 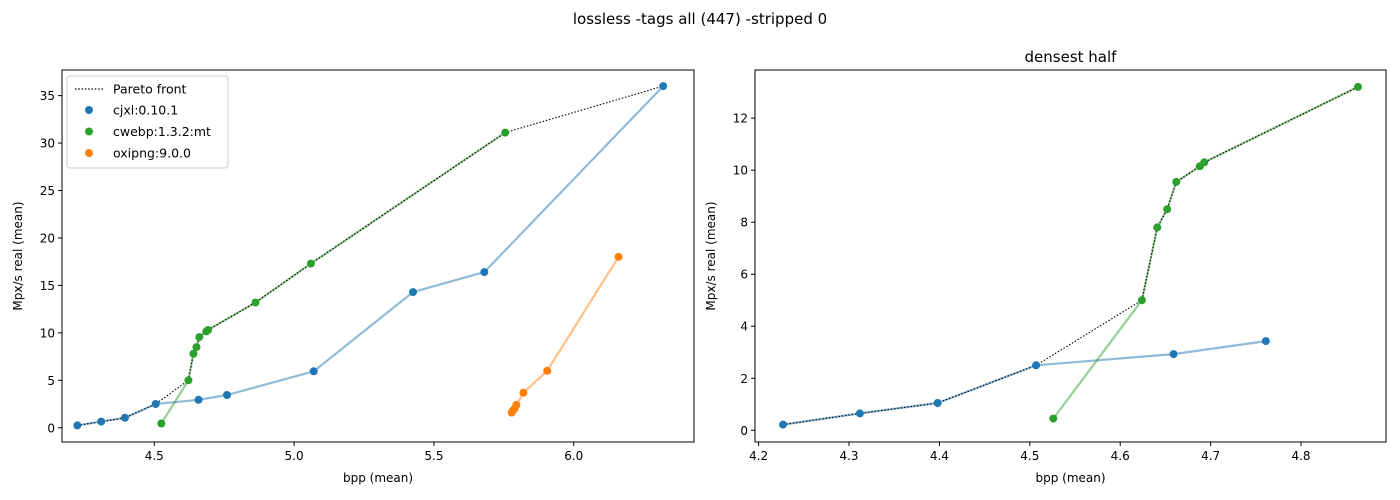 What do you see at coordinates (47, 238) in the screenshot?
I see `left-y-tick-label: 20` at bounding box center [47, 238].